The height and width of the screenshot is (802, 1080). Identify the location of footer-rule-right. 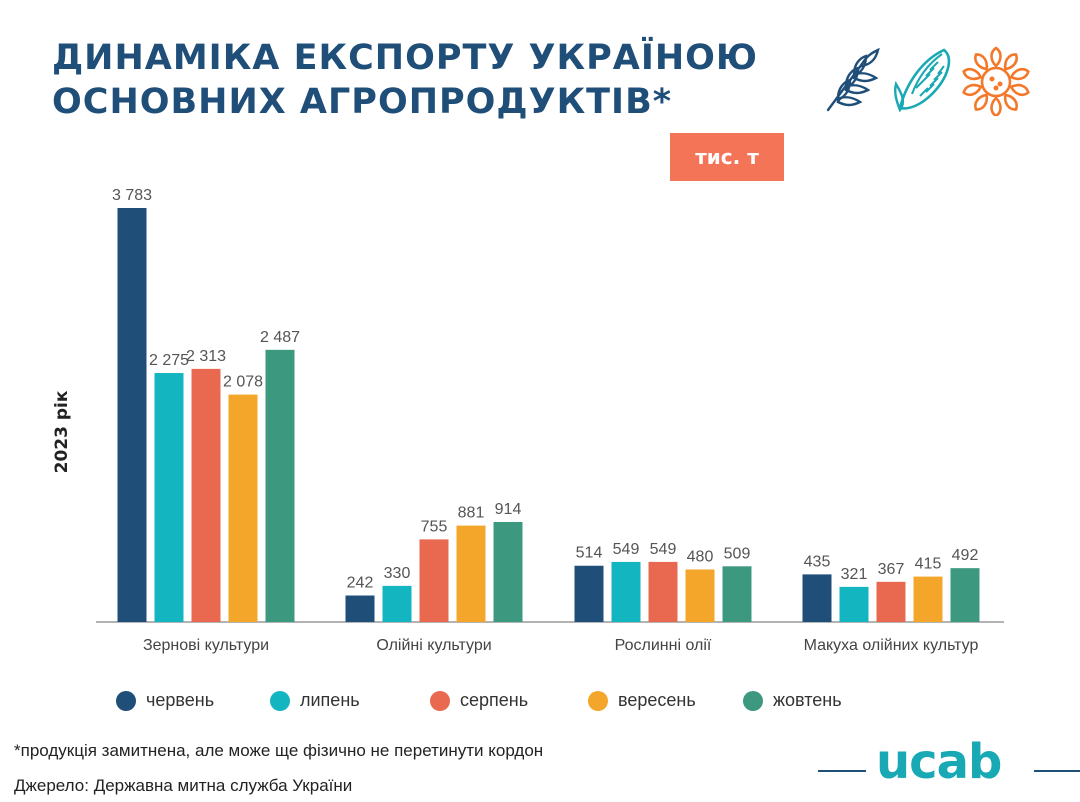
(1057, 771).